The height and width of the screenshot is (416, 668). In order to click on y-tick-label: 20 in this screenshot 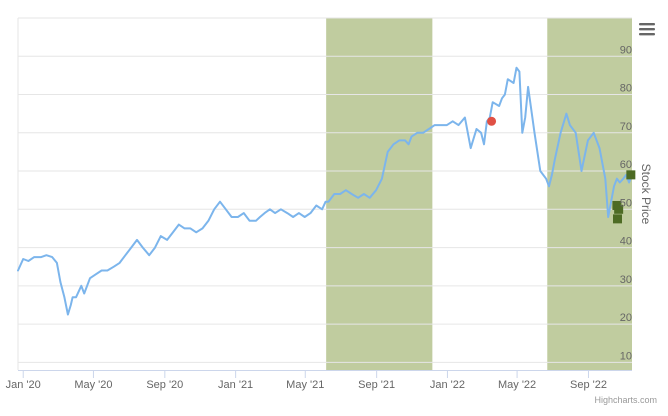, I will do `click(626, 318)`.